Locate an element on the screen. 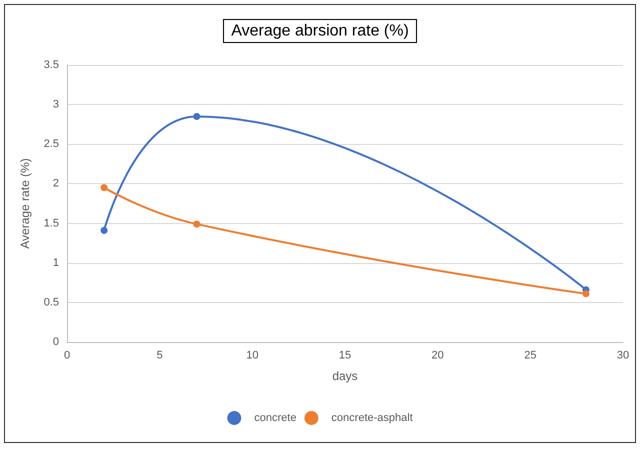  x-tick-label: 30 is located at coordinates (623, 356).